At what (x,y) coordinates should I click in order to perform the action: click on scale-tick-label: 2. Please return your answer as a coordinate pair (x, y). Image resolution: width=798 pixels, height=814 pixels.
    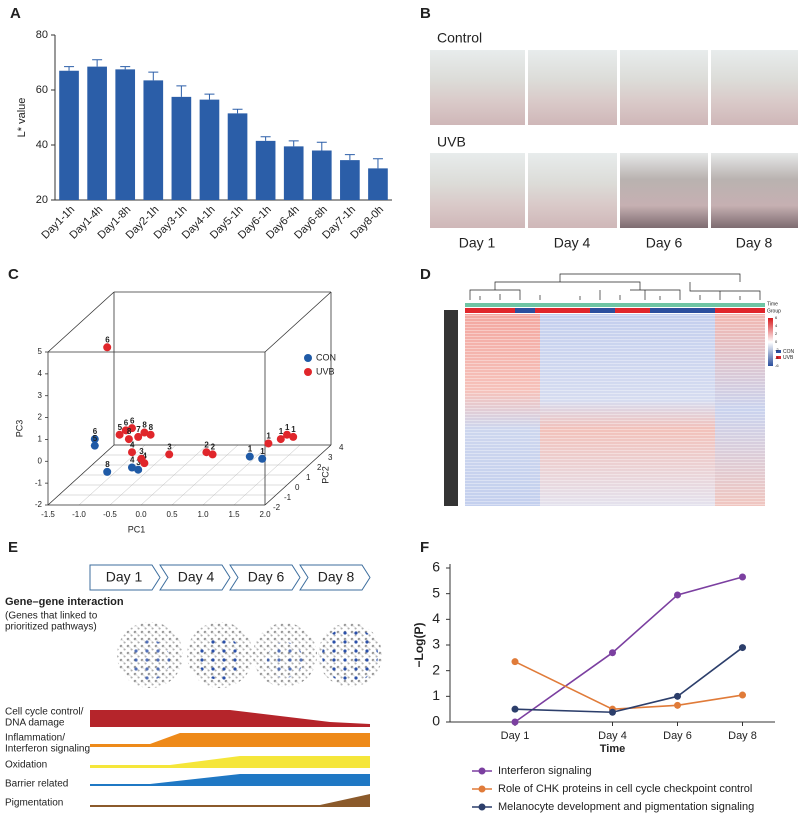
    Looking at the image, I should click on (776, 333).